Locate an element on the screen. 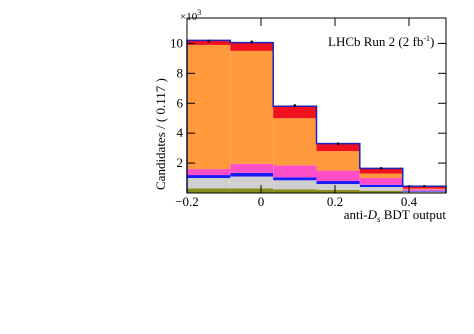 This screenshot has height=334, width=474. x-label: anti-Ds BDT output is located at coordinates (395, 215).